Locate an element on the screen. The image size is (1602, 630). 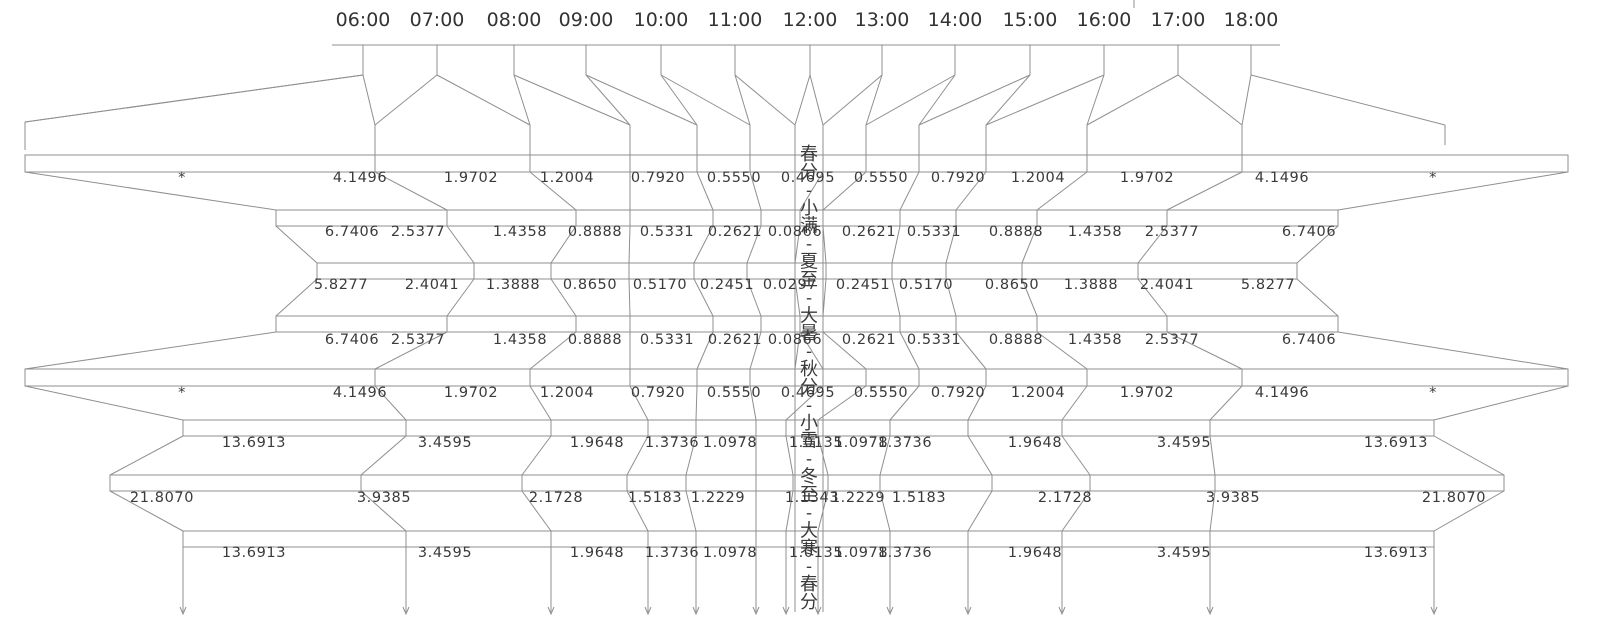
solar-term-char: 小 is located at coordinates (809, 208).